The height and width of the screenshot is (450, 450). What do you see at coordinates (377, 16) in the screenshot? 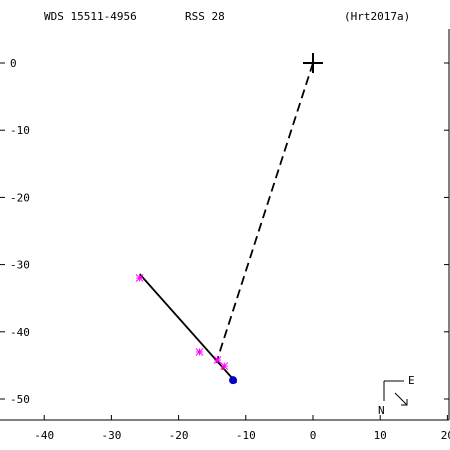
I see `reference-label: (Hrt2017a)` at bounding box center [377, 16].